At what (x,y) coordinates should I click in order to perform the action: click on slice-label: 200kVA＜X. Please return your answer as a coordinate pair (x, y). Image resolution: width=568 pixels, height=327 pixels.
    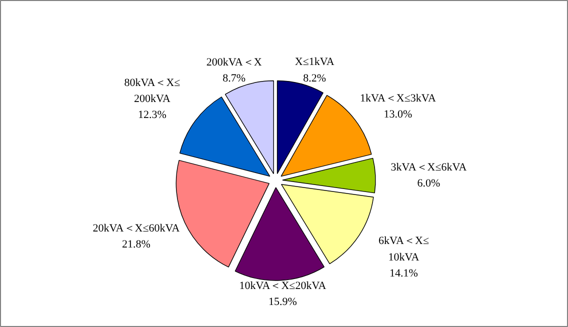
    Looking at the image, I should click on (234, 62).